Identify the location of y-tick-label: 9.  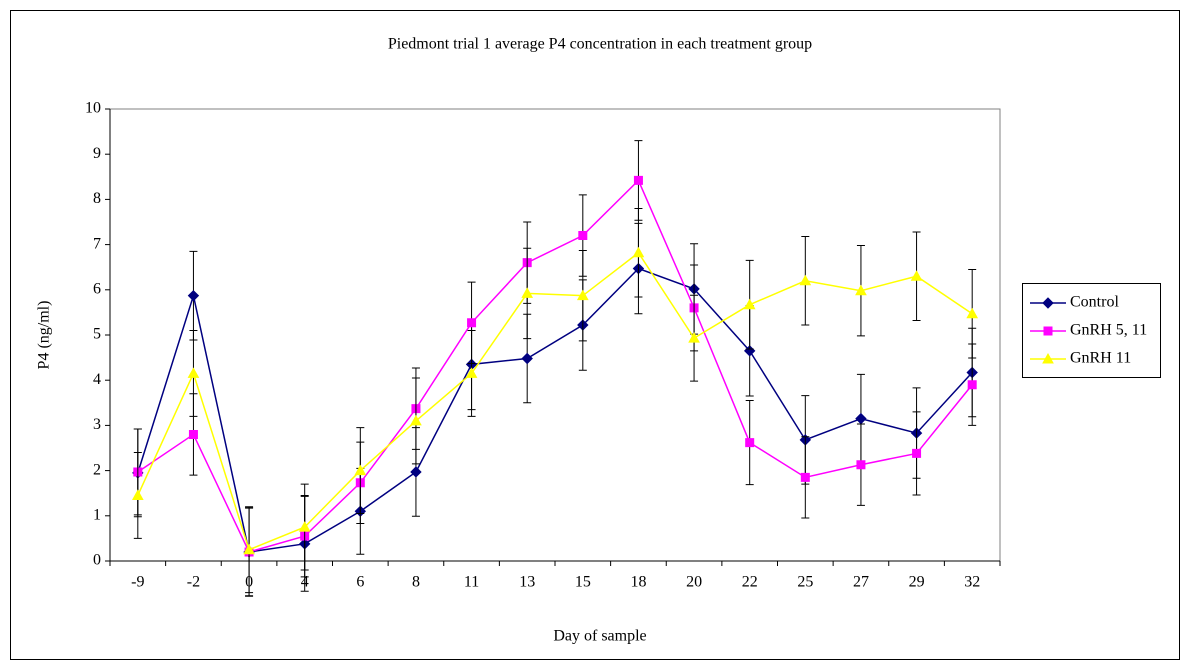
(97, 153).